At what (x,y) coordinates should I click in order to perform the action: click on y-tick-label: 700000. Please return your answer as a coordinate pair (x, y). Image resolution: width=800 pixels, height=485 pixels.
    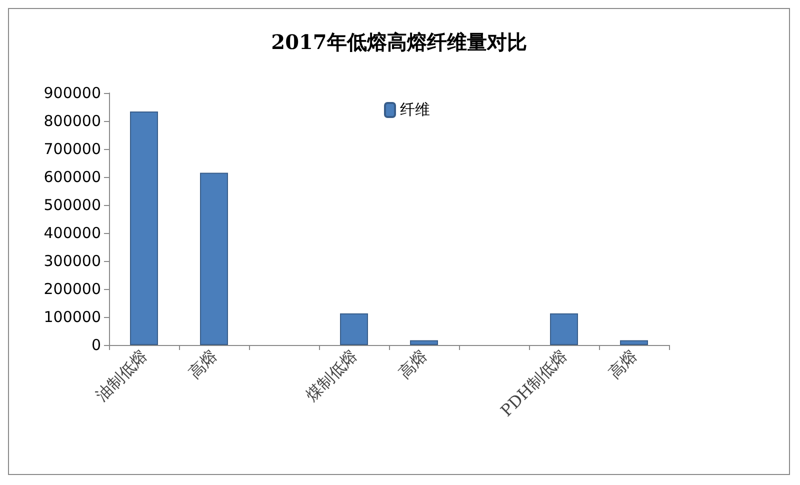
    Looking at the image, I should click on (72, 149).